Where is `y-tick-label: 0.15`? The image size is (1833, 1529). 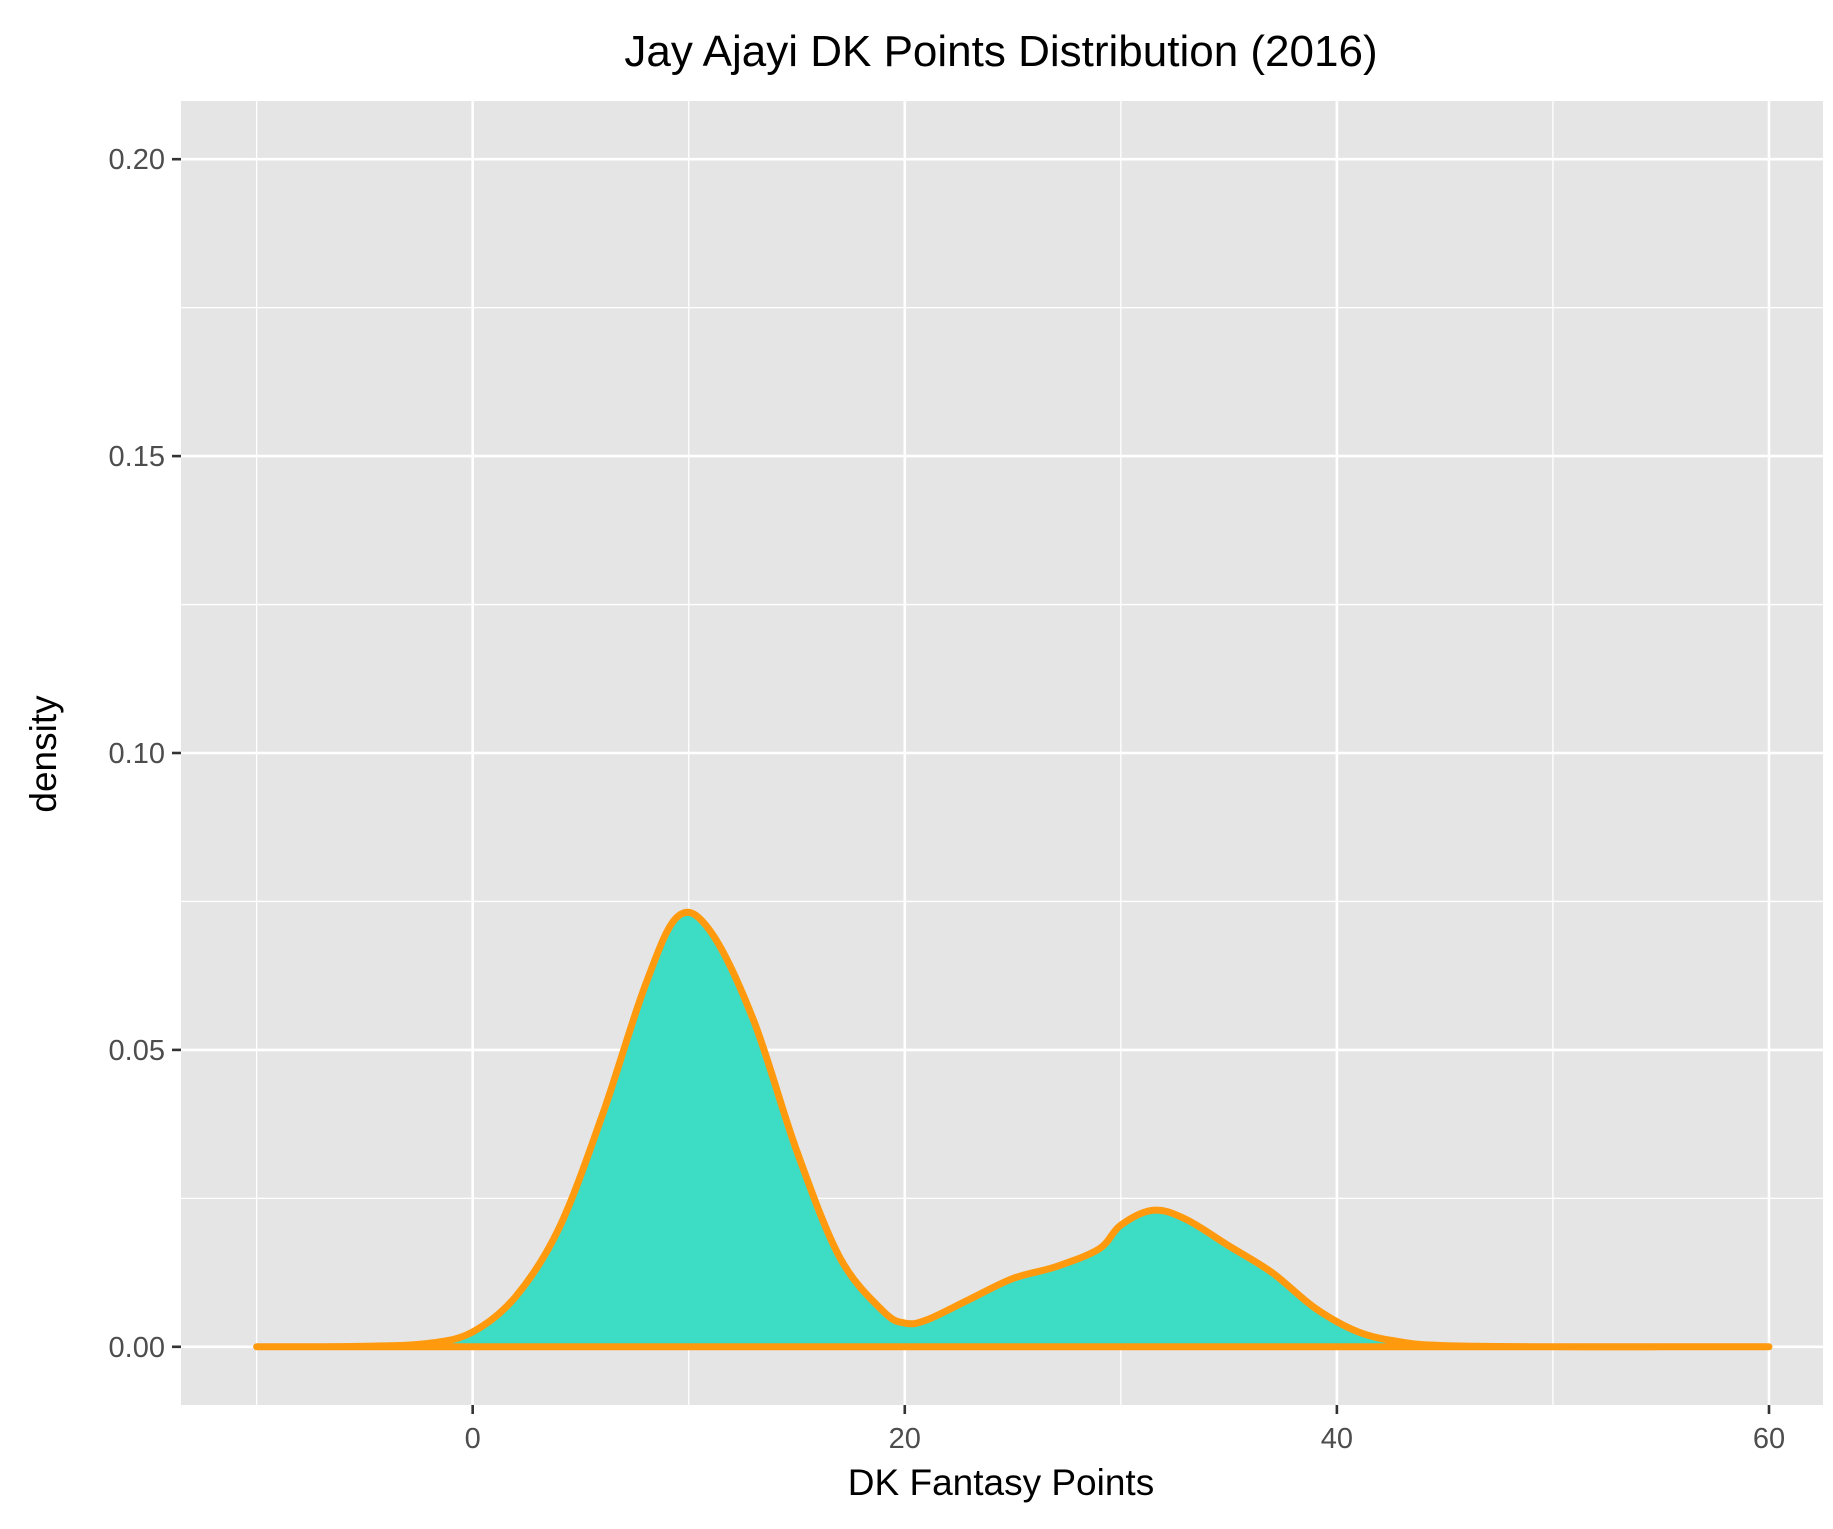
y-tick-label: 0.15 is located at coordinates (137, 457).